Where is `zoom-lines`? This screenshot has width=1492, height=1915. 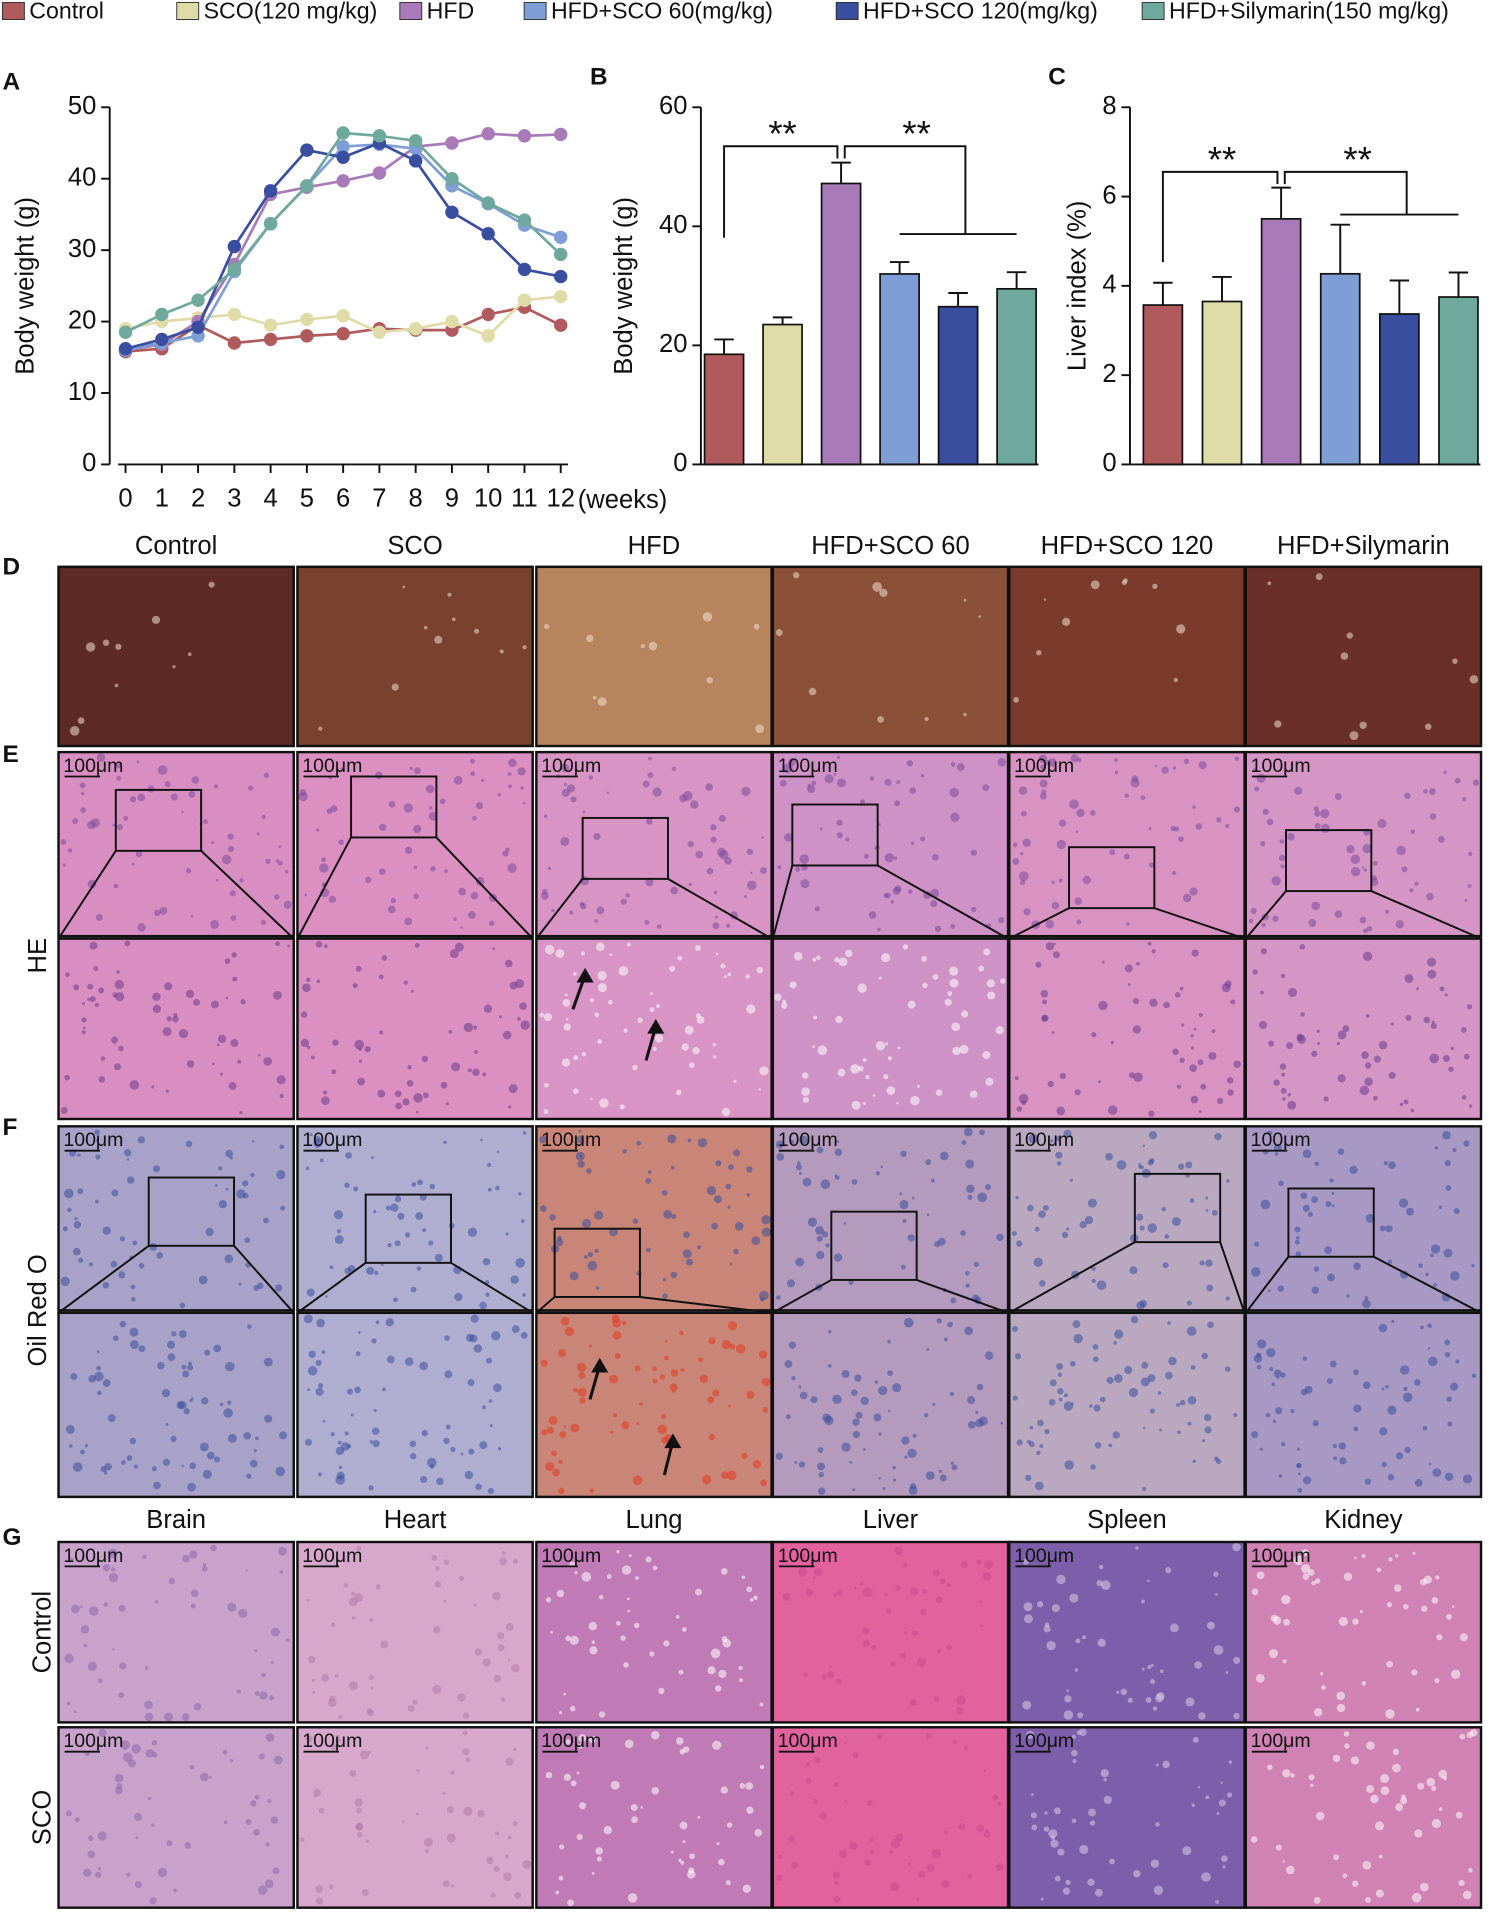 zoom-lines is located at coordinates (1126, 923).